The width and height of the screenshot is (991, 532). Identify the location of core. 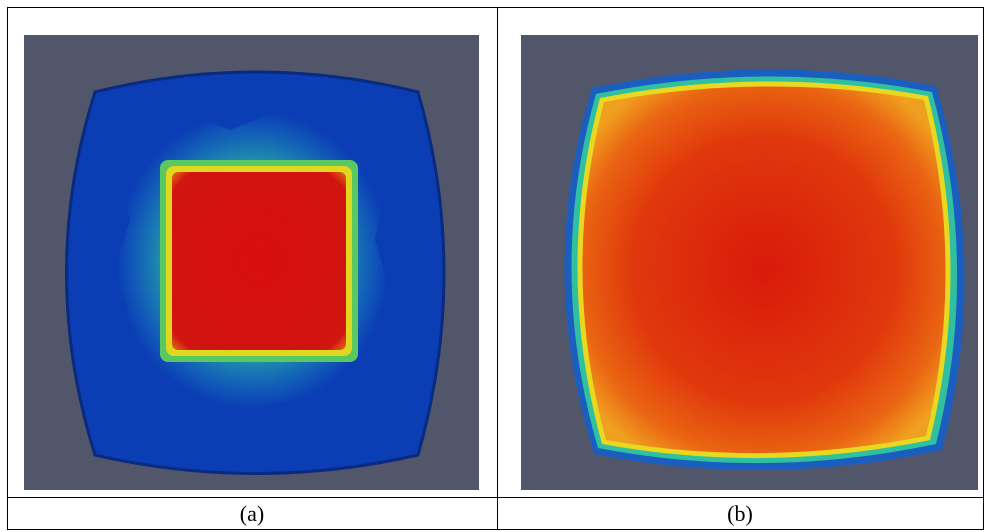
(259, 261).